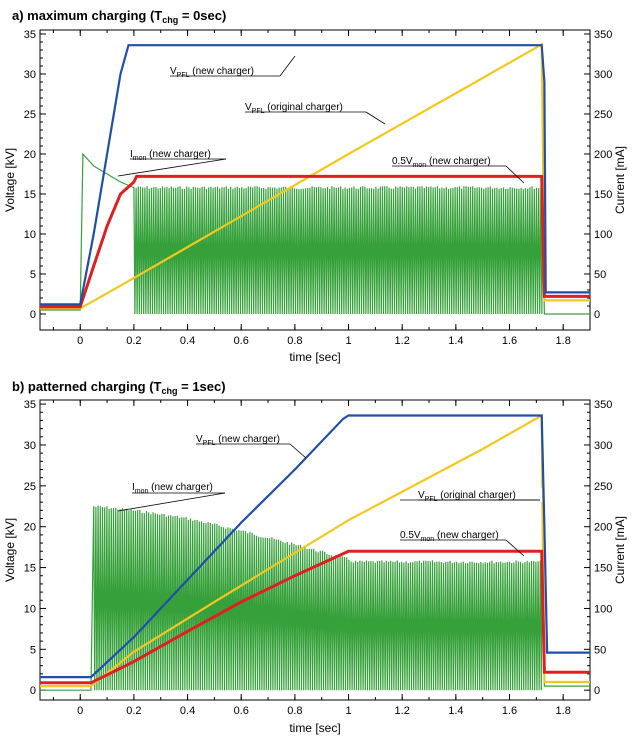 The width and height of the screenshot is (632, 744). What do you see at coordinates (294, 711) in the screenshot?
I see `x-tick-label: 0.8` at bounding box center [294, 711].